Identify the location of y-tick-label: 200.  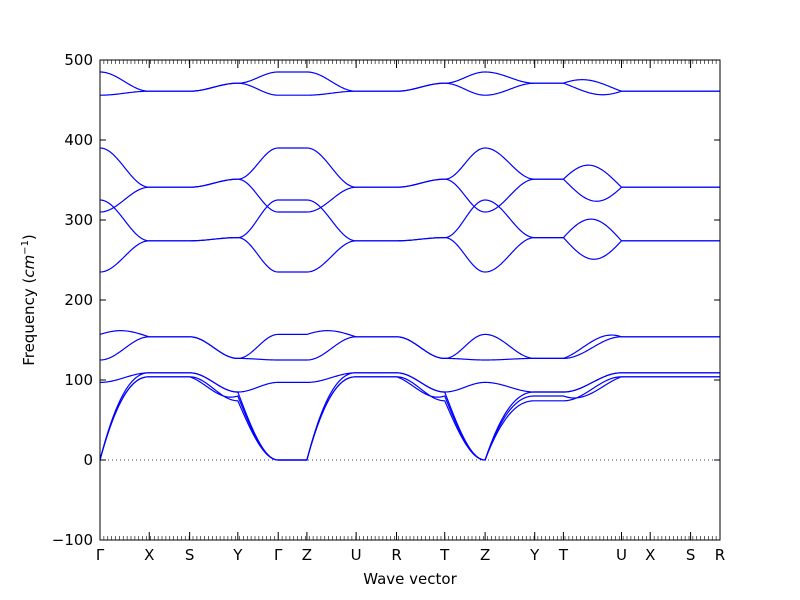
(78, 300).